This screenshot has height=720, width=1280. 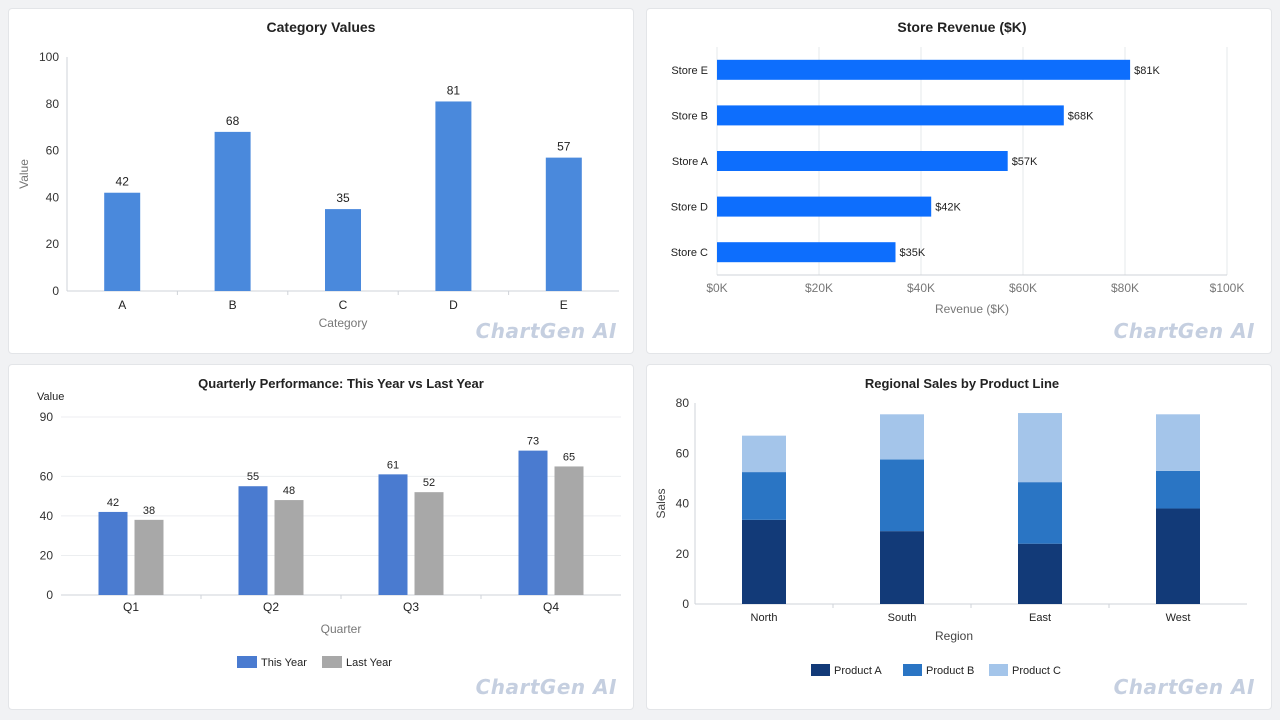 What do you see at coordinates (454, 90) in the screenshot?
I see `data-label: 81` at bounding box center [454, 90].